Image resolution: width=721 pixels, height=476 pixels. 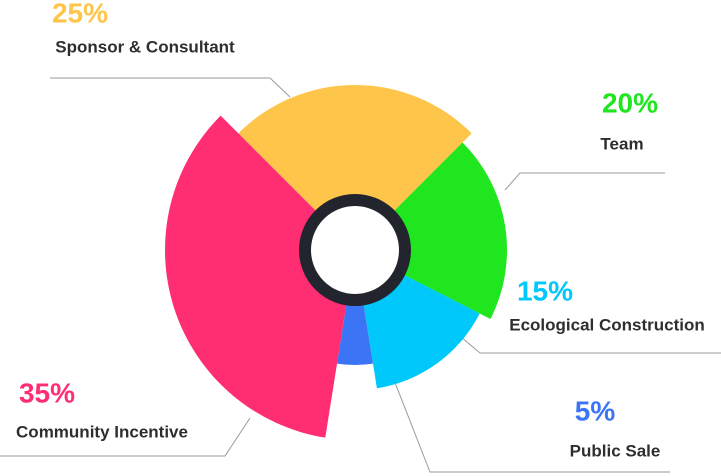 I want to click on category-label: Ecological Construction, so click(x=607, y=324).